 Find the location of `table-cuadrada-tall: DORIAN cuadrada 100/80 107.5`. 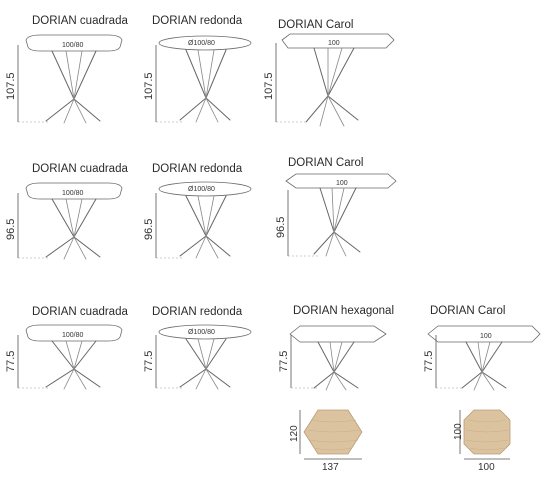

table-cuadrada-tall: DORIAN cuadrada 100/80 107.5 is located at coordinates (66, 69).